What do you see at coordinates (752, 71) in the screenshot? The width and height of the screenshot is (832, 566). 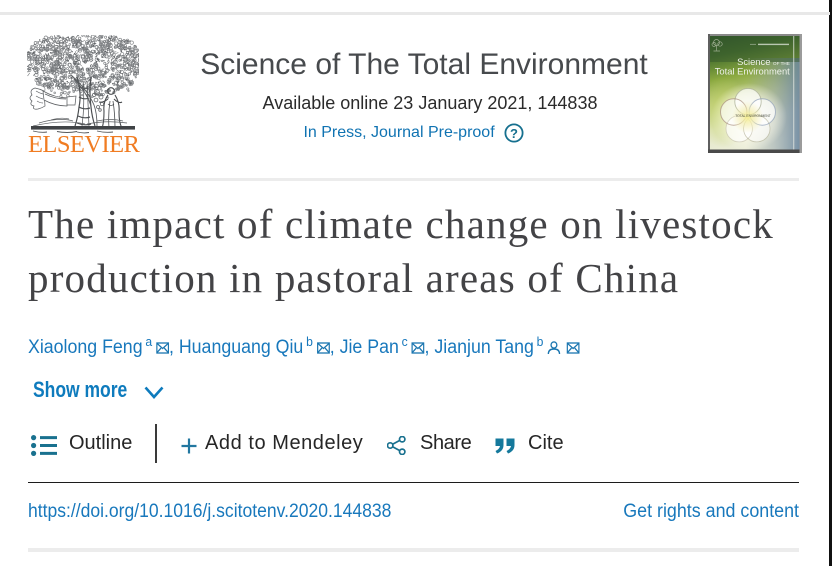 I see `svg-text: Total Environment` at bounding box center [752, 71].